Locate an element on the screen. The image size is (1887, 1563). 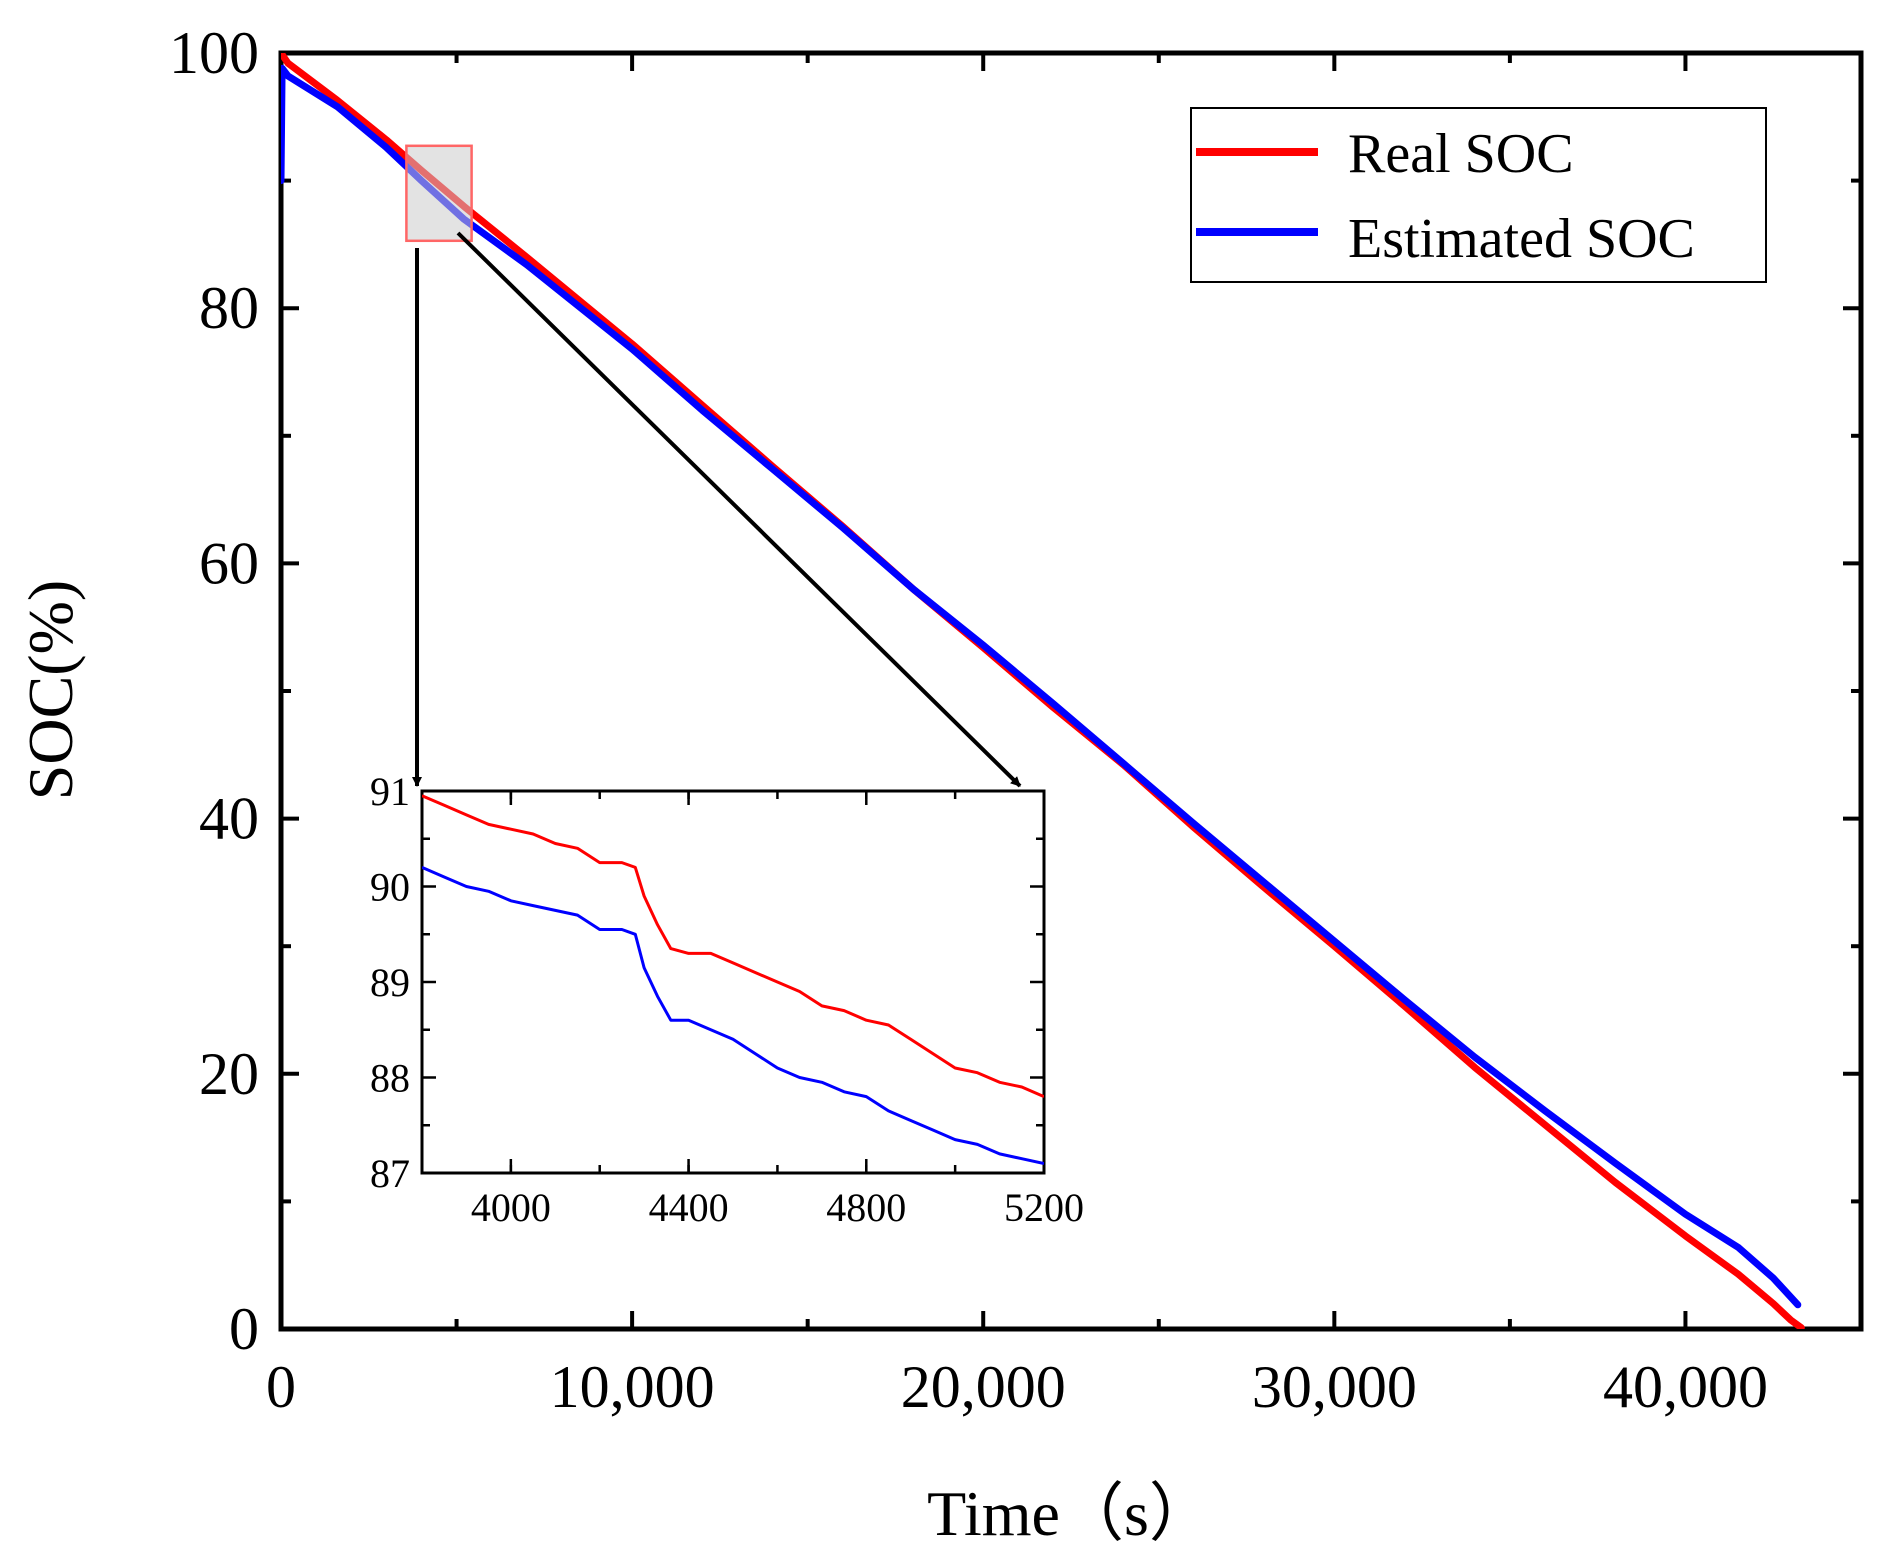
main-y-tick-label: 60 is located at coordinates (229, 563).